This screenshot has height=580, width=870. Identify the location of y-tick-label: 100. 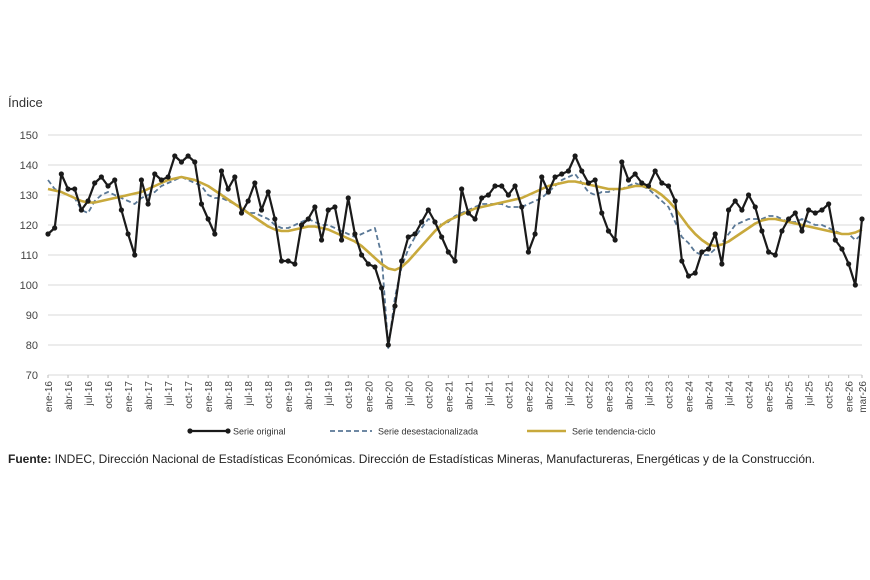
(29, 286).